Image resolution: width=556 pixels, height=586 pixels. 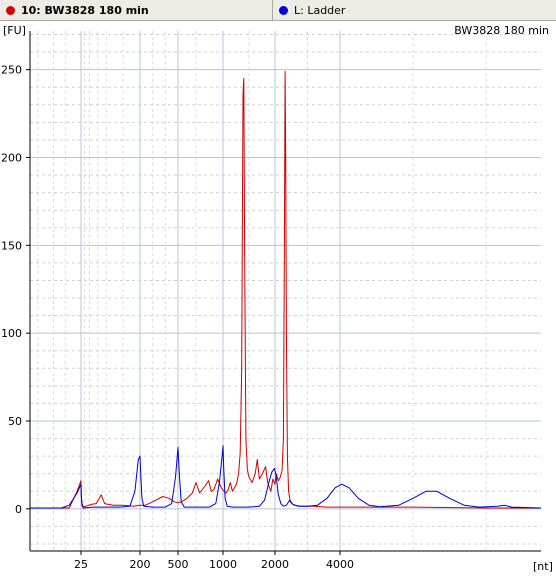 What do you see at coordinates (178, 564) in the screenshot?
I see `x-tick-label: 500` at bounding box center [178, 564].